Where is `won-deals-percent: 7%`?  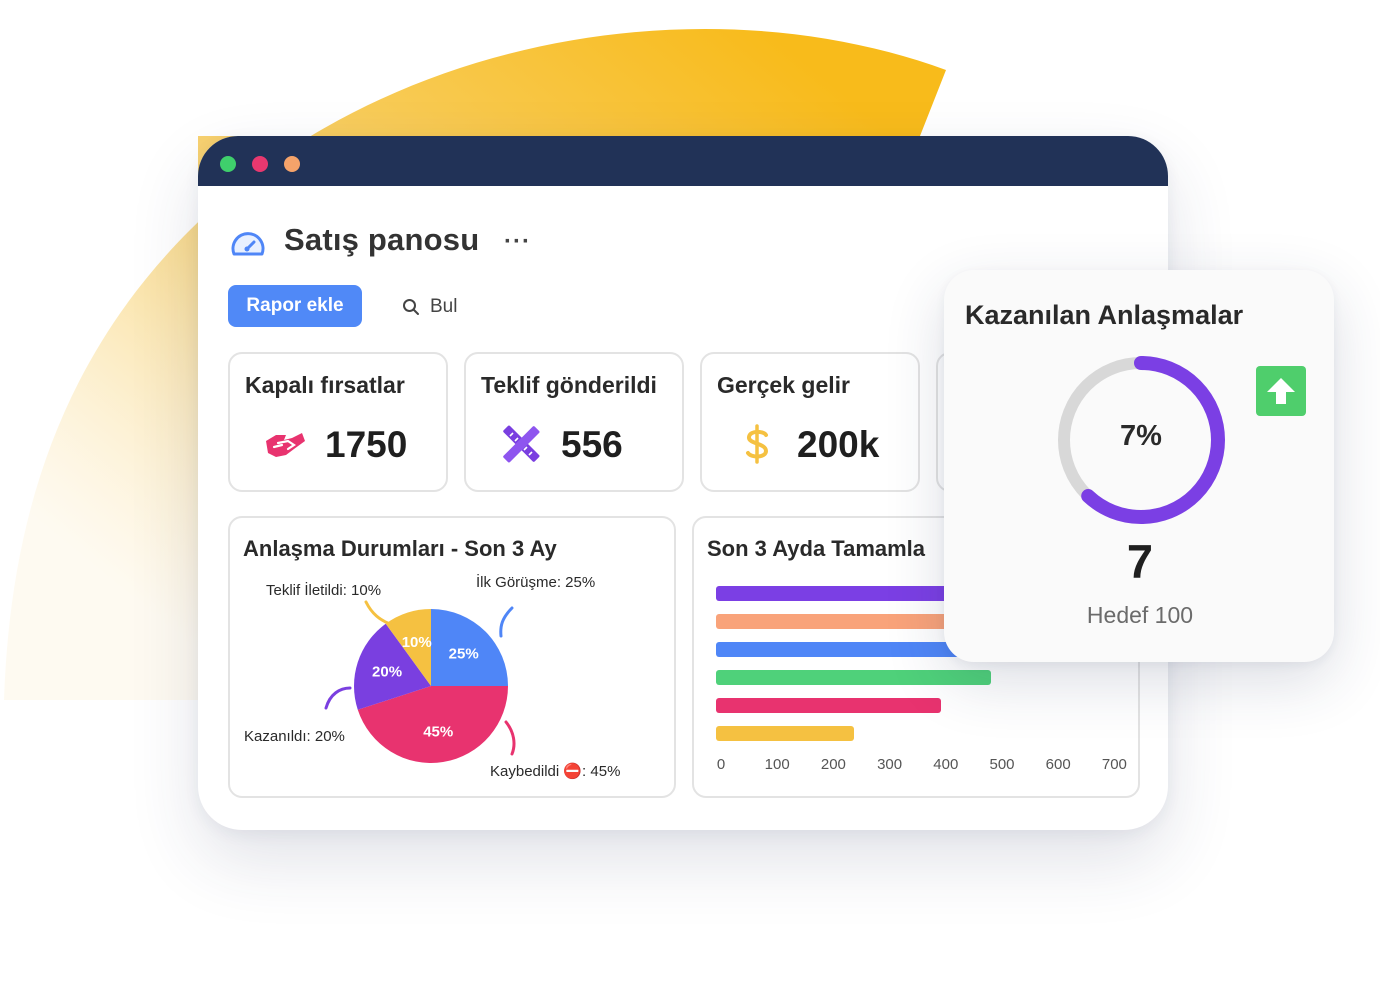 won-deals-percent: 7% is located at coordinates (1141, 436).